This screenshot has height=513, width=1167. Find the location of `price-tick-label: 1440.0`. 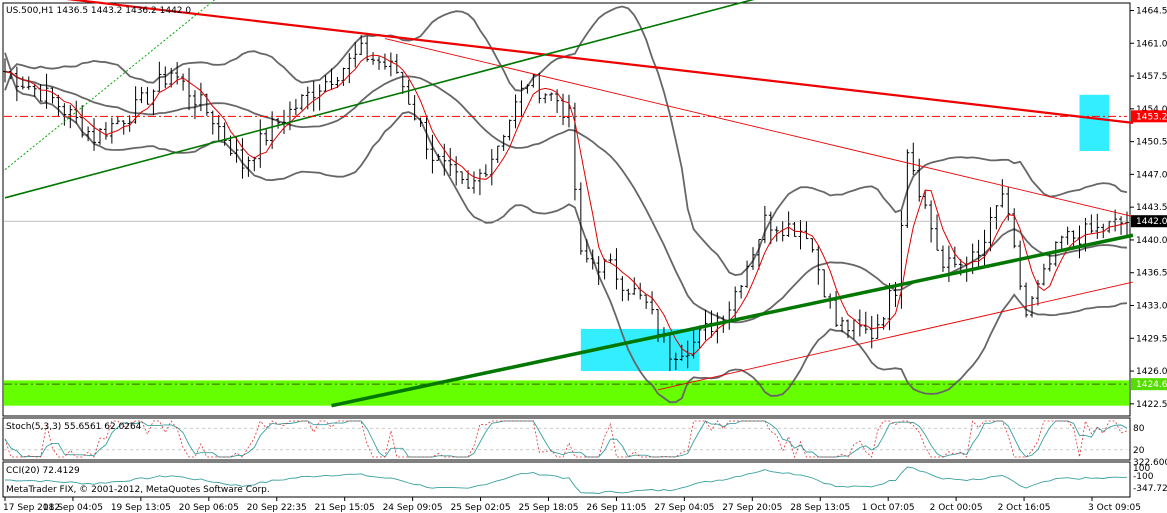

price-tick-label: 1440.0 is located at coordinates (1151, 241).